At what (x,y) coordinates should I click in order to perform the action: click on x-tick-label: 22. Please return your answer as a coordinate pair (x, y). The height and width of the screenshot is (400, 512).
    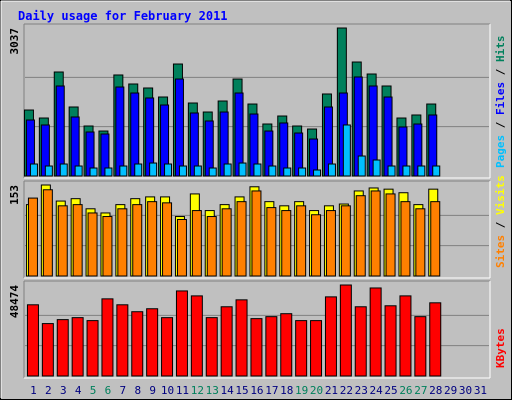
    Looking at the image, I should click on (346, 390).